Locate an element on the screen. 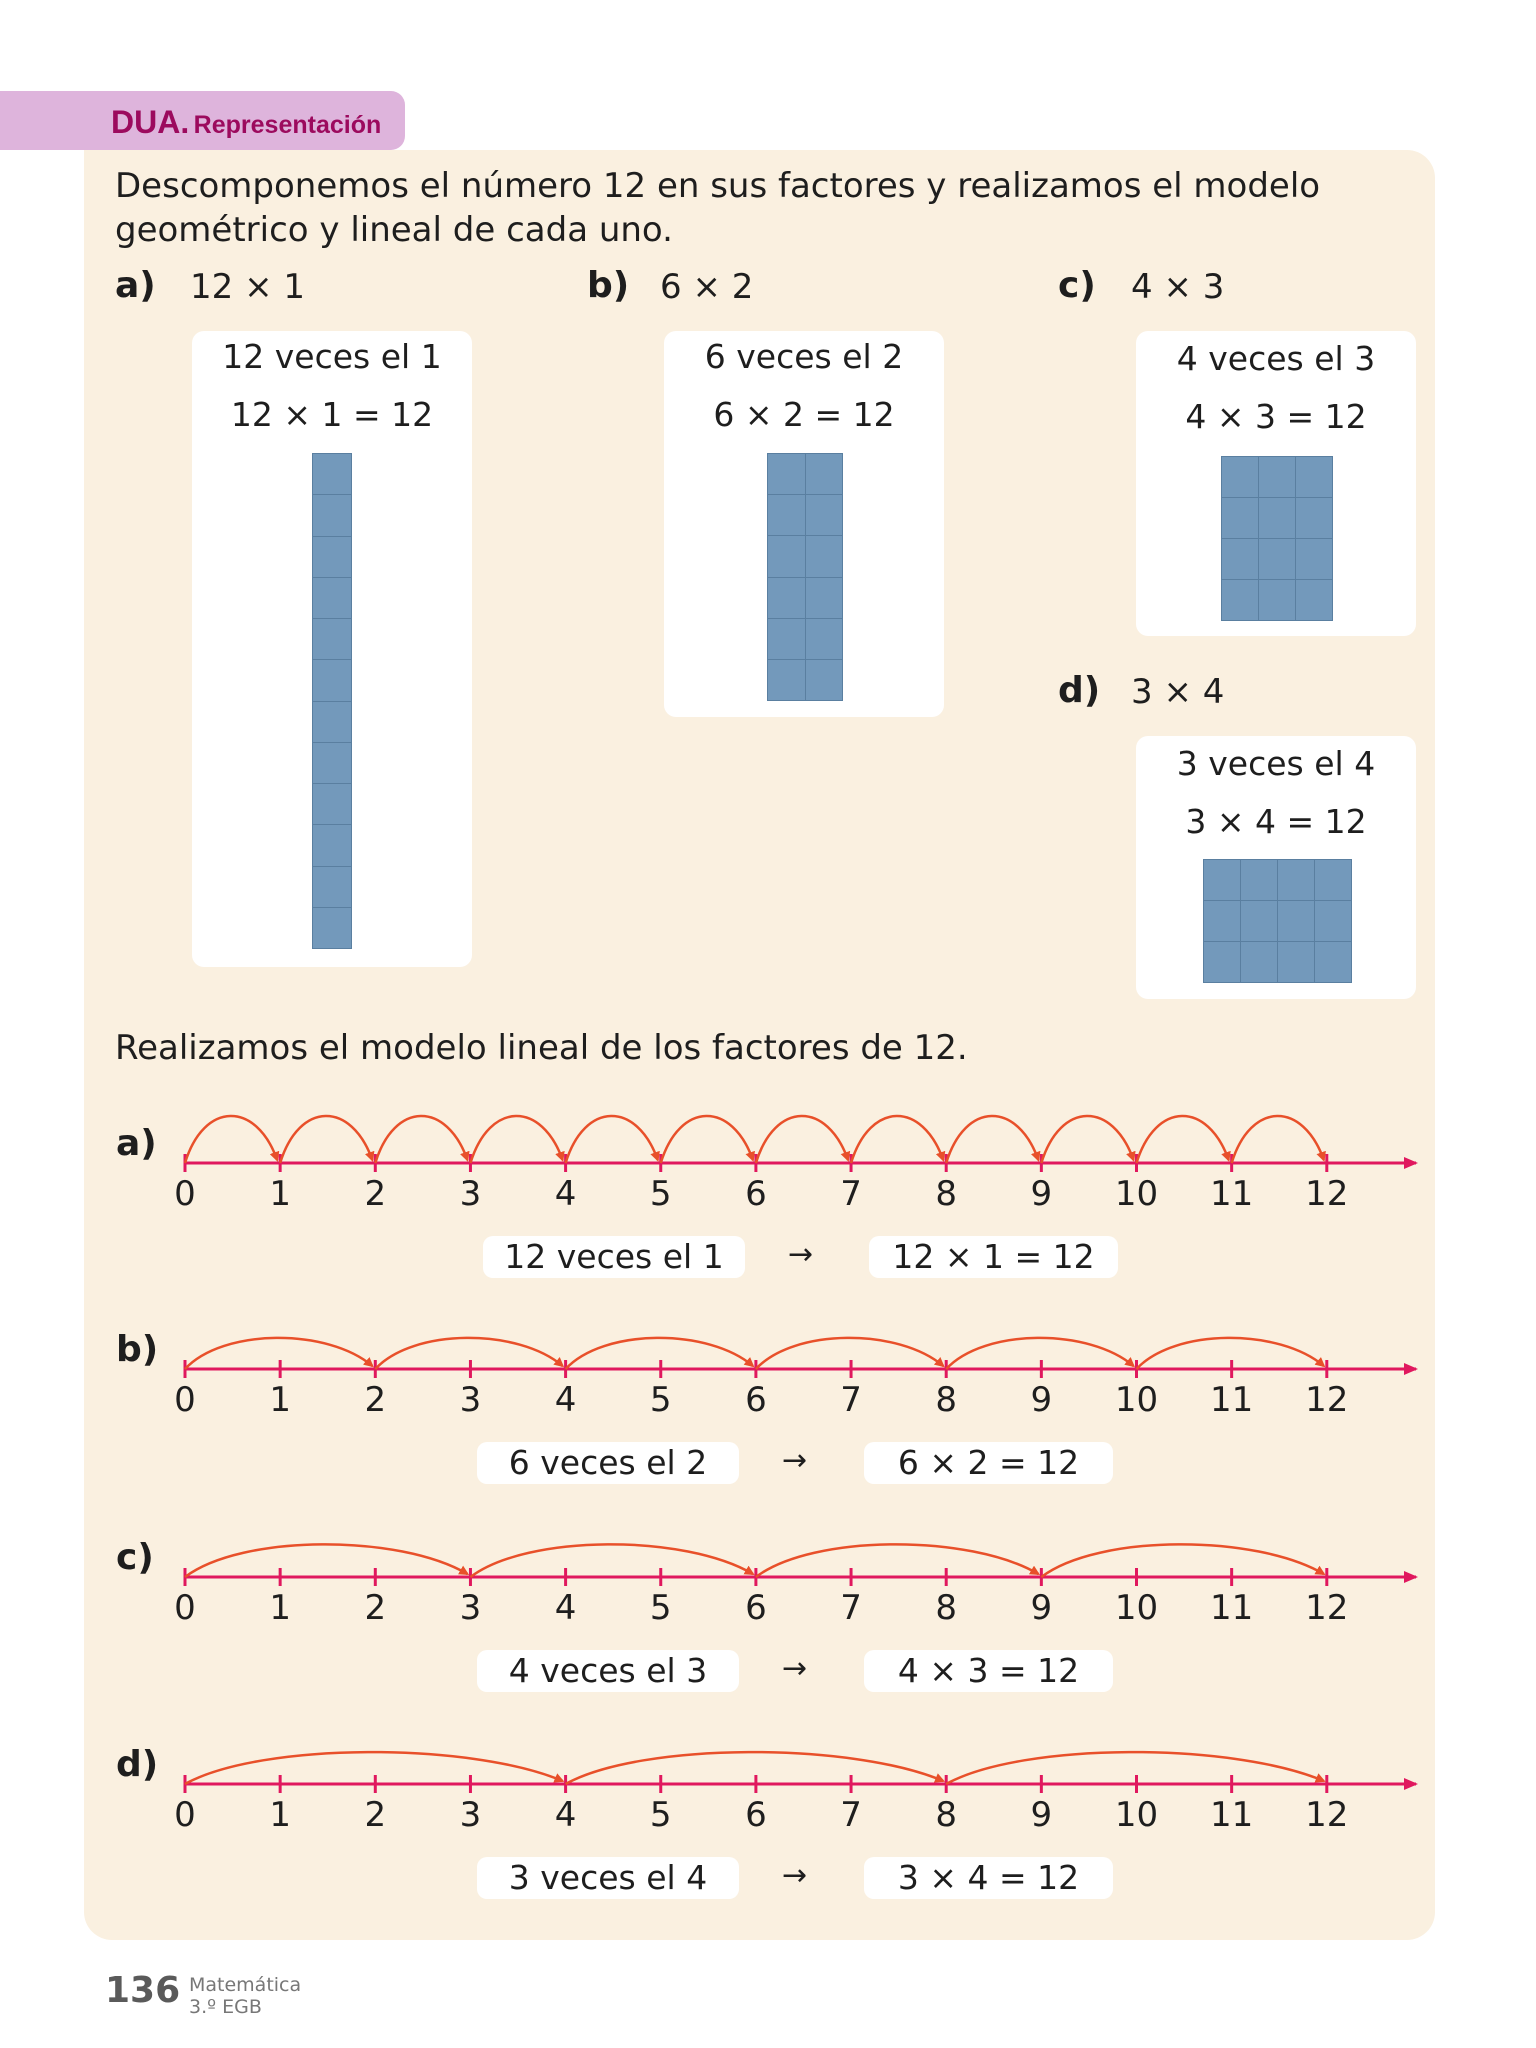  model-card-c: 4 veces el 3 4 × 3 = 12 is located at coordinates (1276, 483).